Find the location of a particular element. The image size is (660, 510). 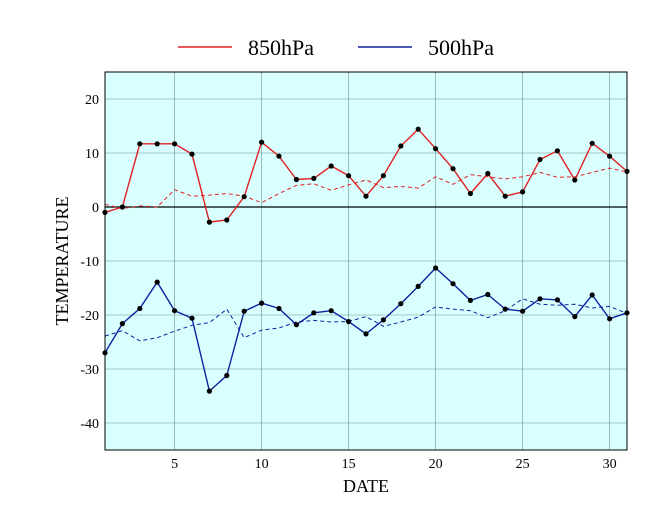

x-tick-label-25: 25 is located at coordinates (523, 464).